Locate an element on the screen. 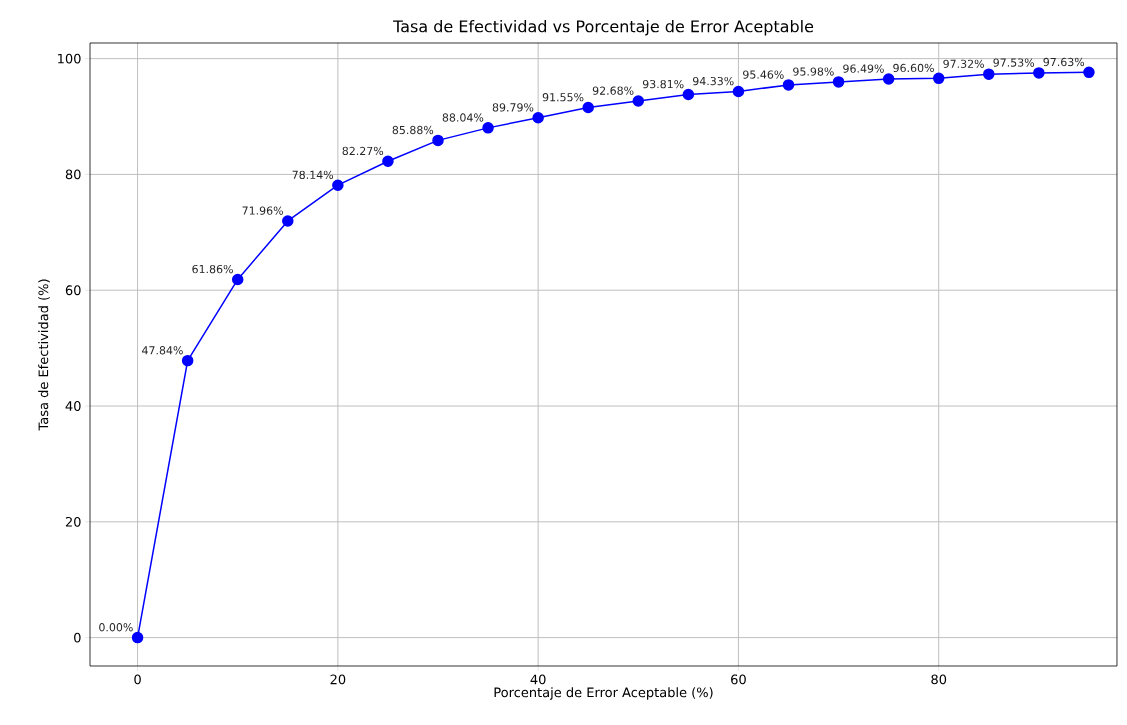 The width and height of the screenshot is (1127, 725). data-label: 97.53% is located at coordinates (1014, 62).